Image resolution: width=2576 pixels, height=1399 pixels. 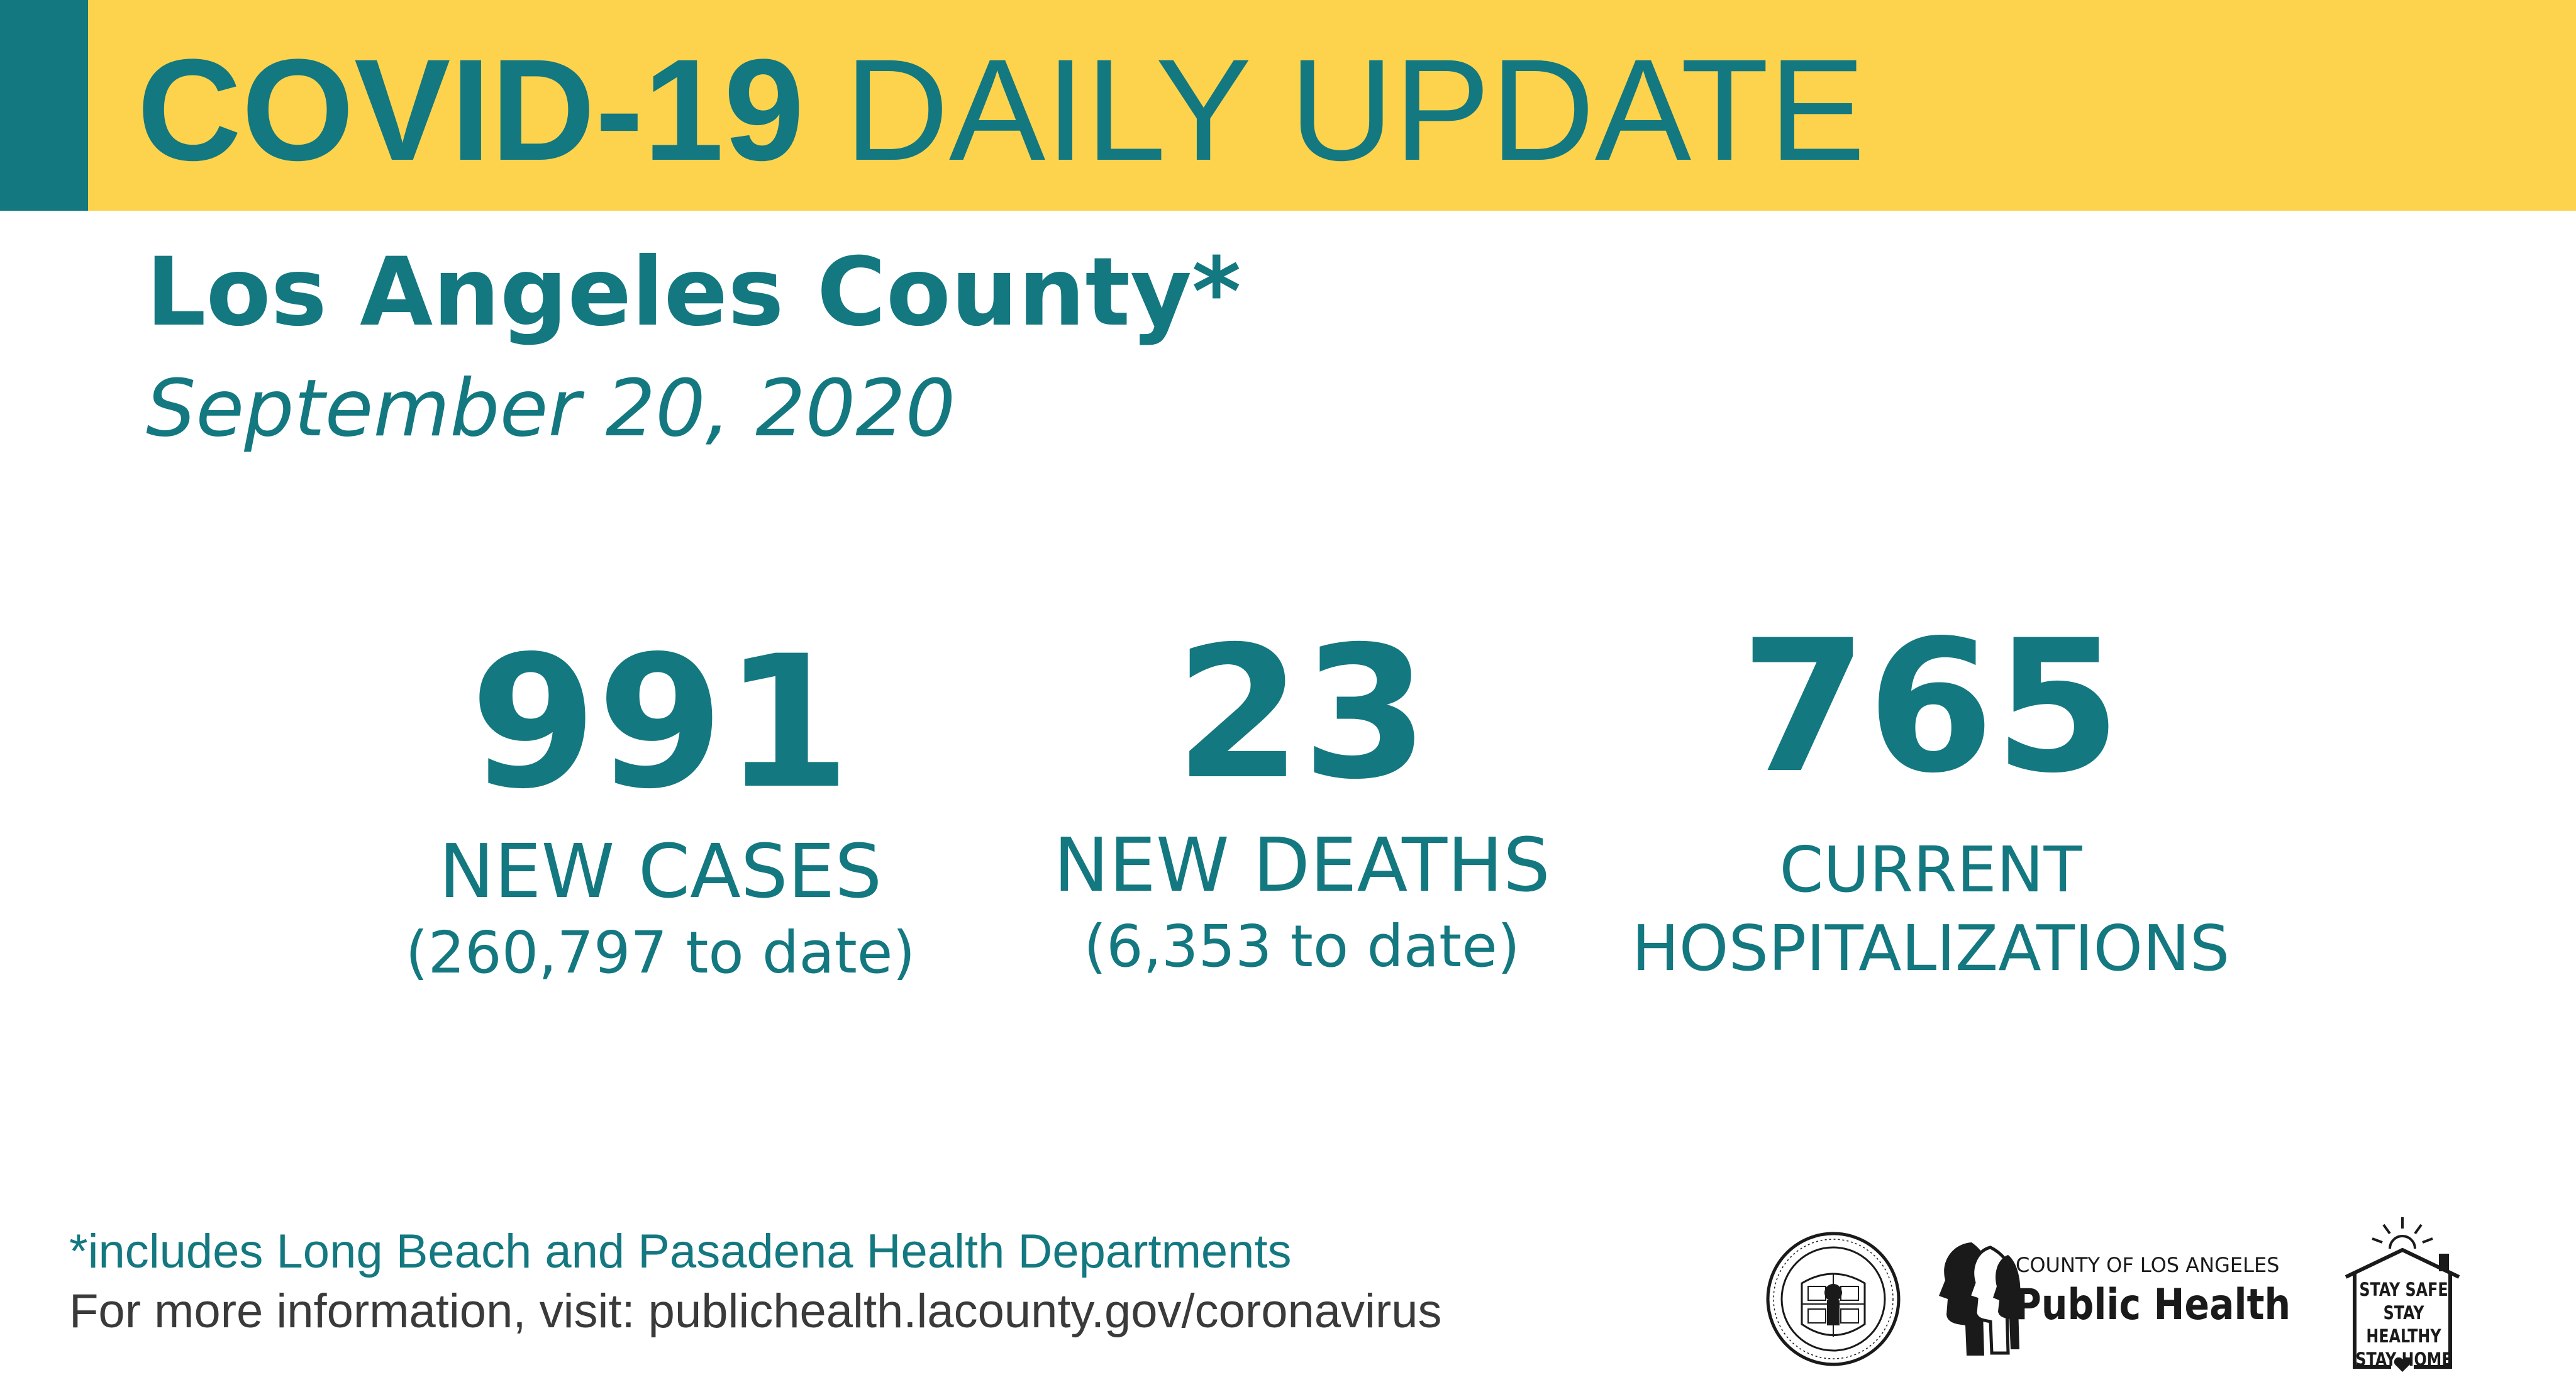 What do you see at coordinates (1301, 865) in the screenshot?
I see `new-deaths-label: NEW DEATHS` at bounding box center [1301, 865].